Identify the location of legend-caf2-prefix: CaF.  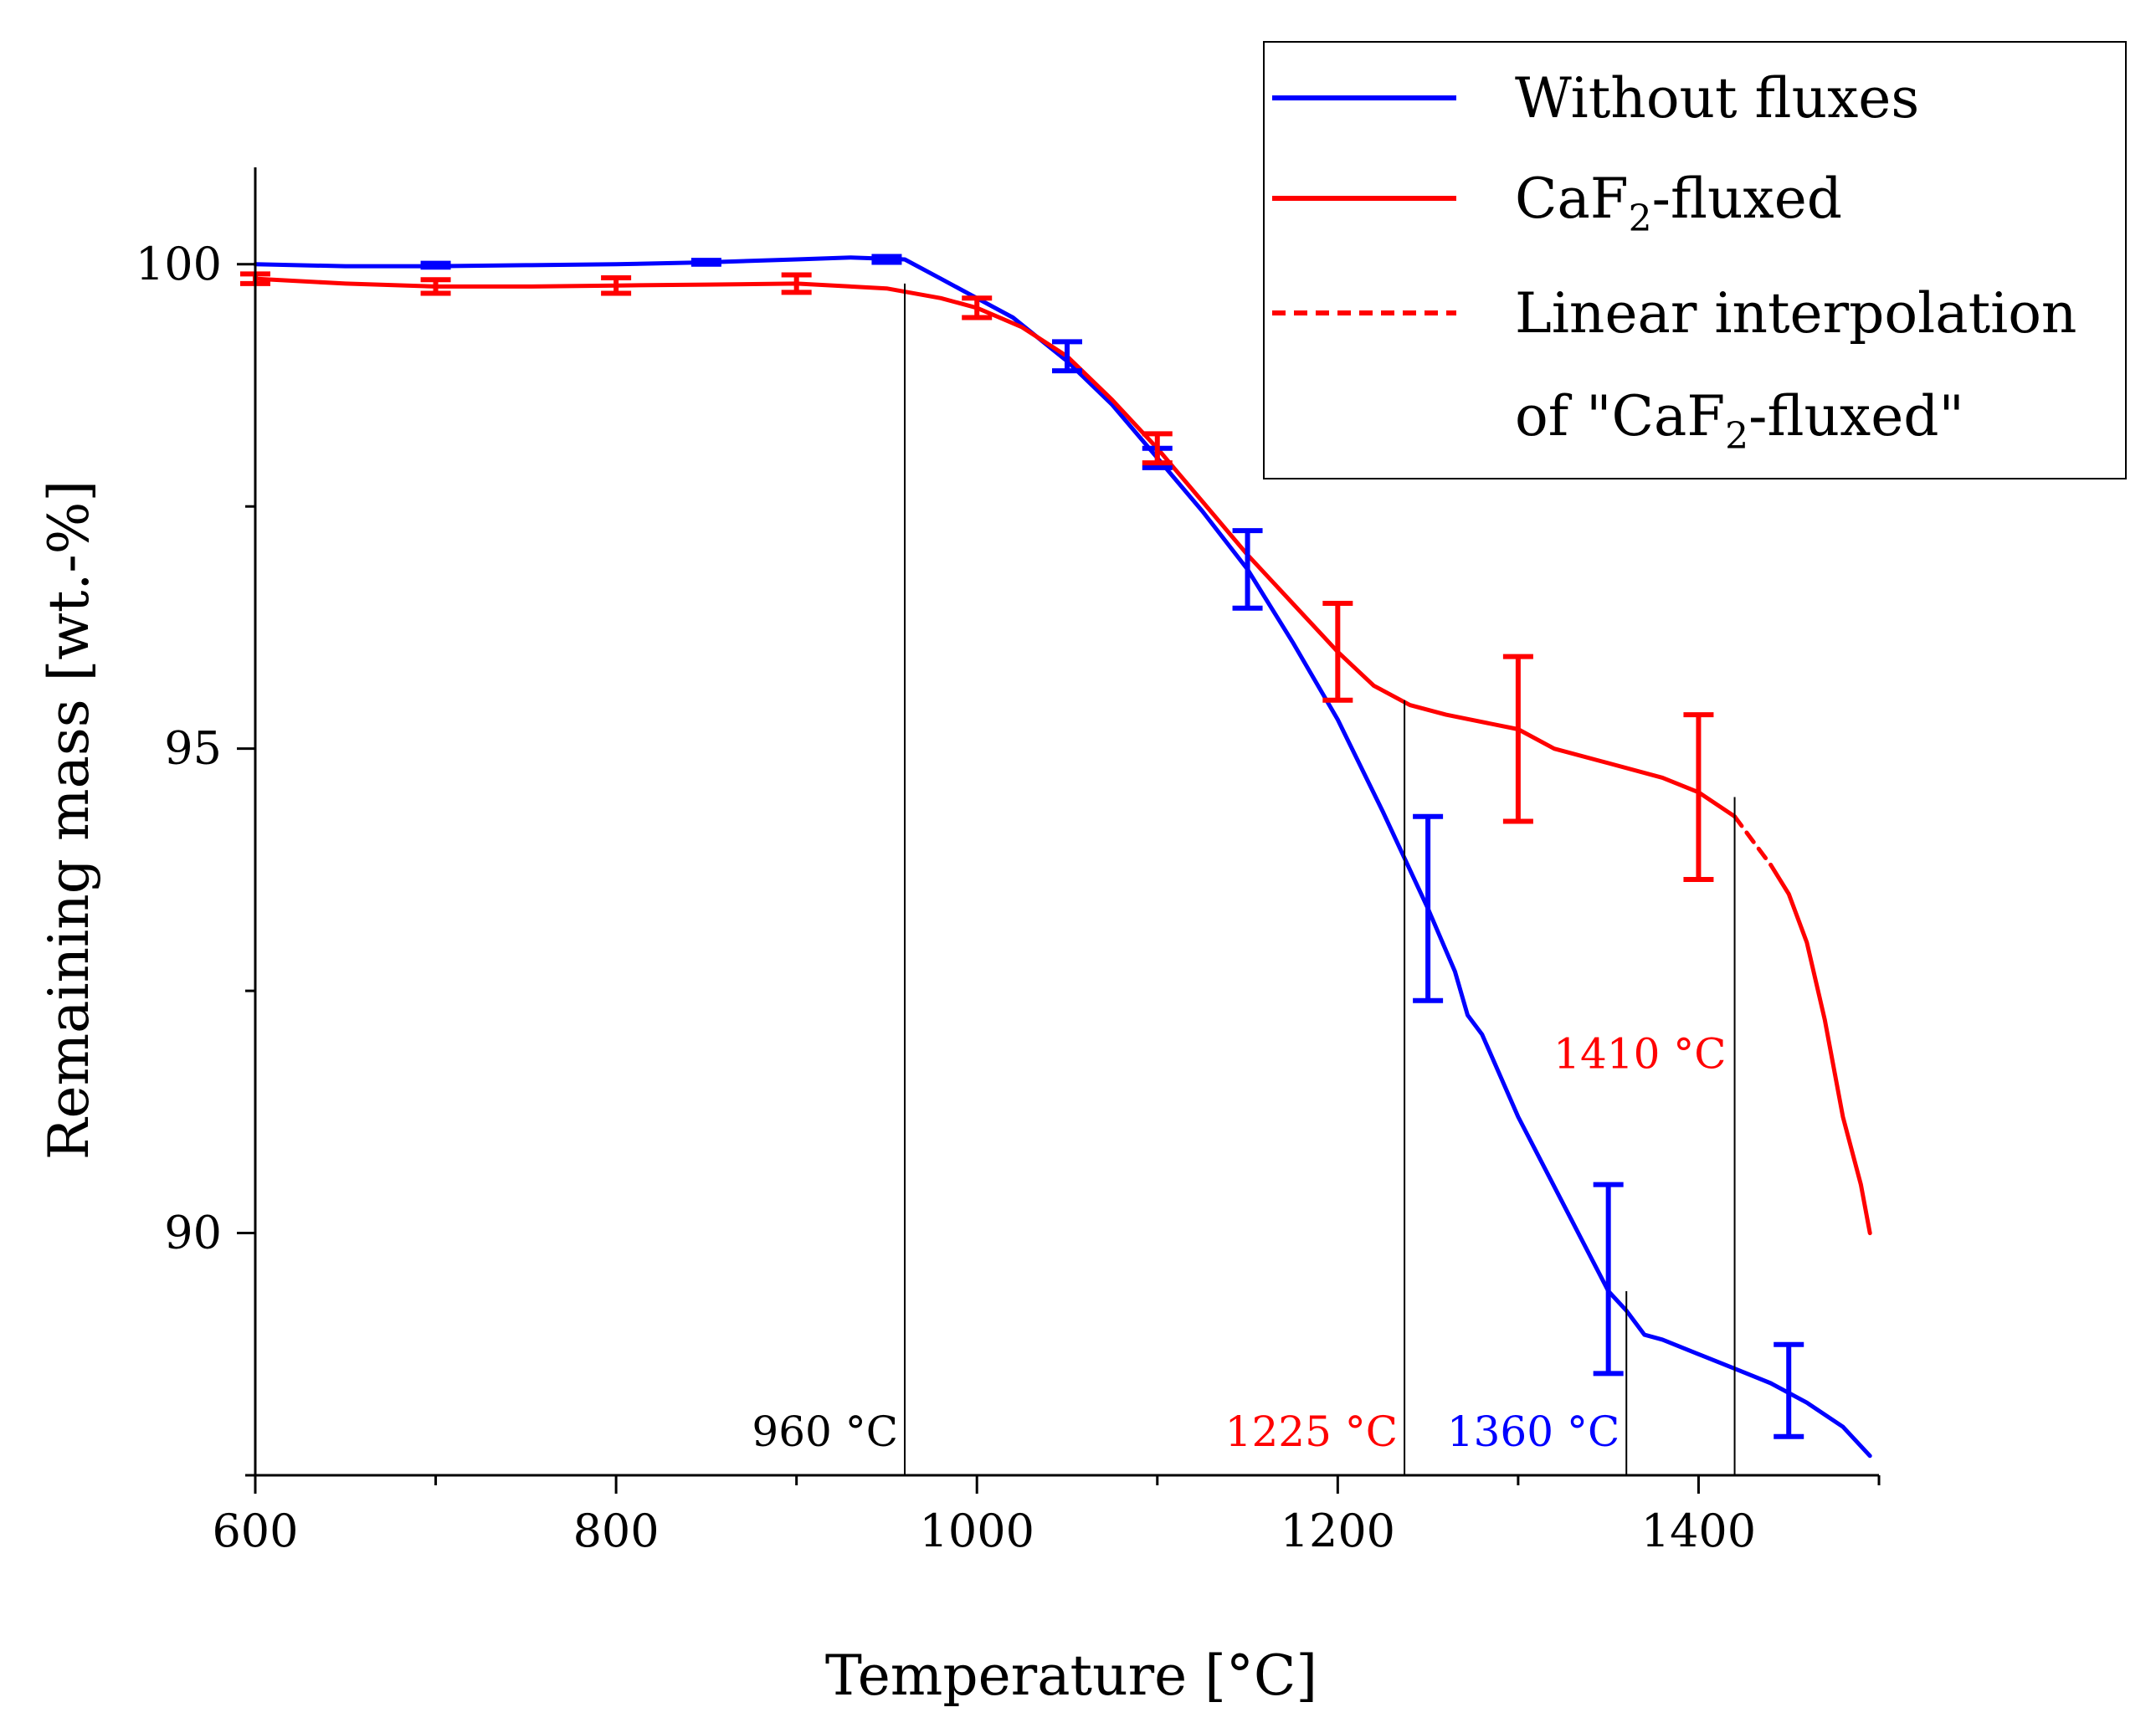
(1572, 199).